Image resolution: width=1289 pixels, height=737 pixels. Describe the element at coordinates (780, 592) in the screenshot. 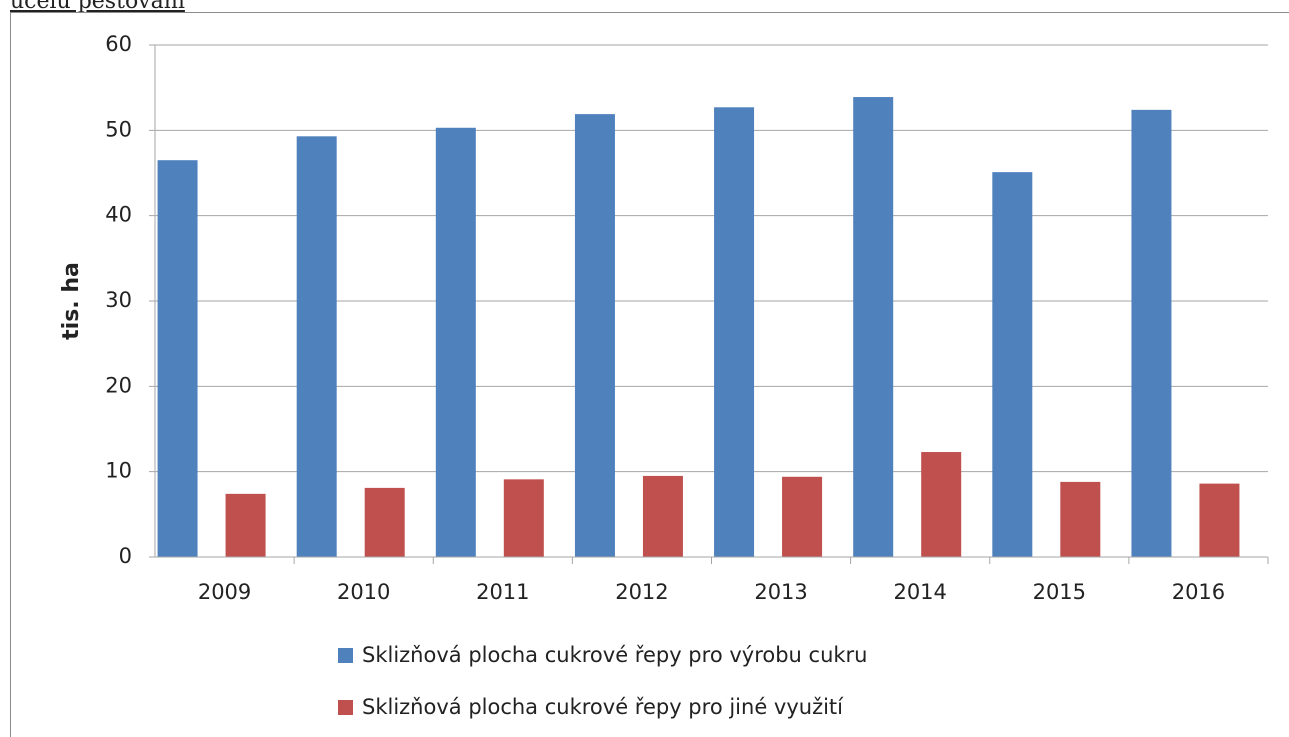

I see `x-tick-label: 2013` at that location.